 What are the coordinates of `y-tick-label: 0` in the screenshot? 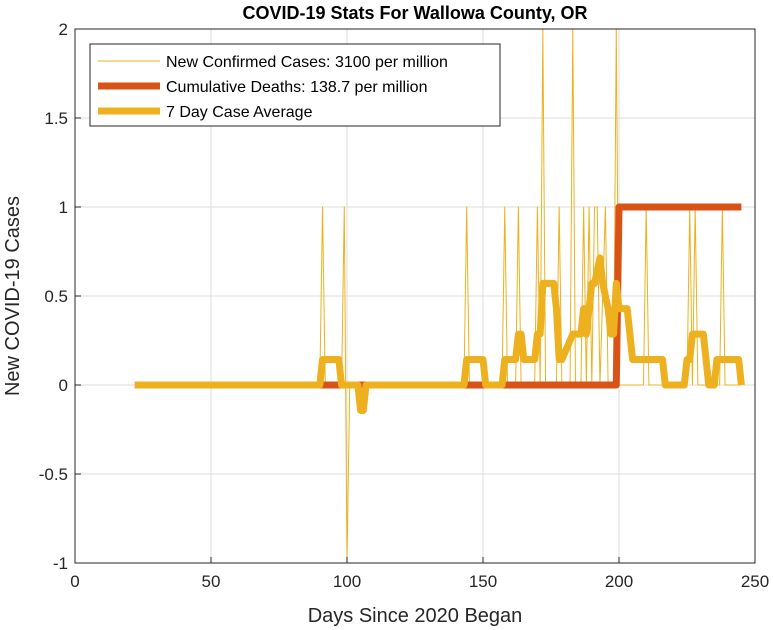 It's located at (63, 385).